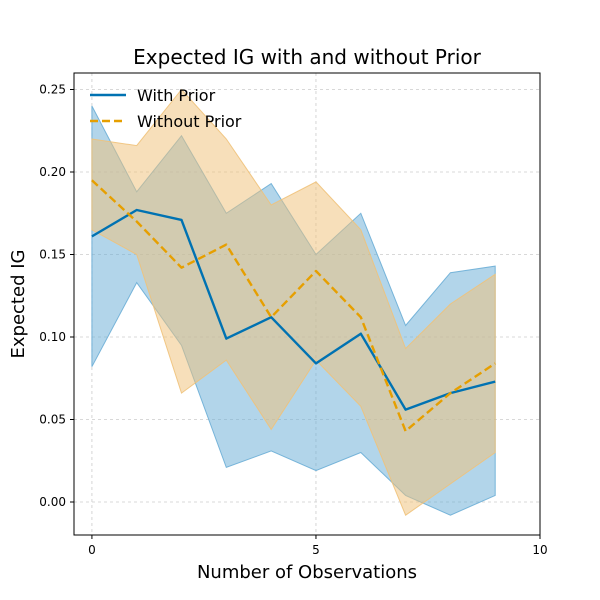 The height and width of the screenshot is (600, 600). What do you see at coordinates (189, 121) in the screenshot?
I see `legend-label: Without Prior` at bounding box center [189, 121].